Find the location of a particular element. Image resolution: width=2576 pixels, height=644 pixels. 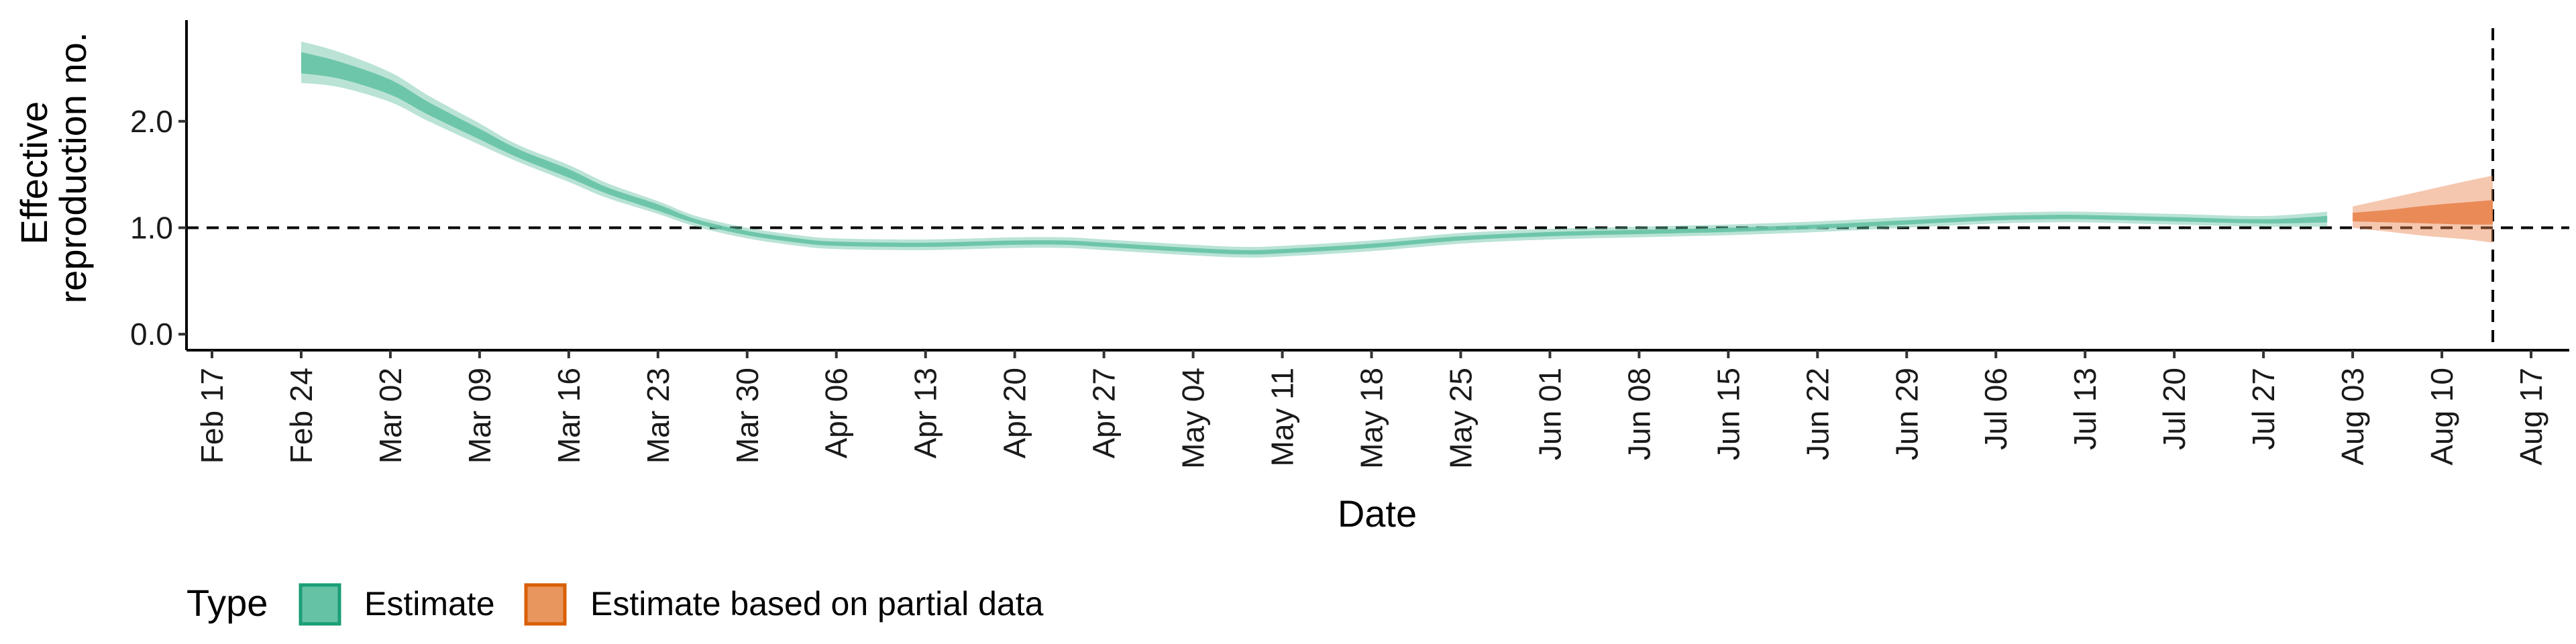

x-tick-label: May 11 is located at coordinates (1282, 417).